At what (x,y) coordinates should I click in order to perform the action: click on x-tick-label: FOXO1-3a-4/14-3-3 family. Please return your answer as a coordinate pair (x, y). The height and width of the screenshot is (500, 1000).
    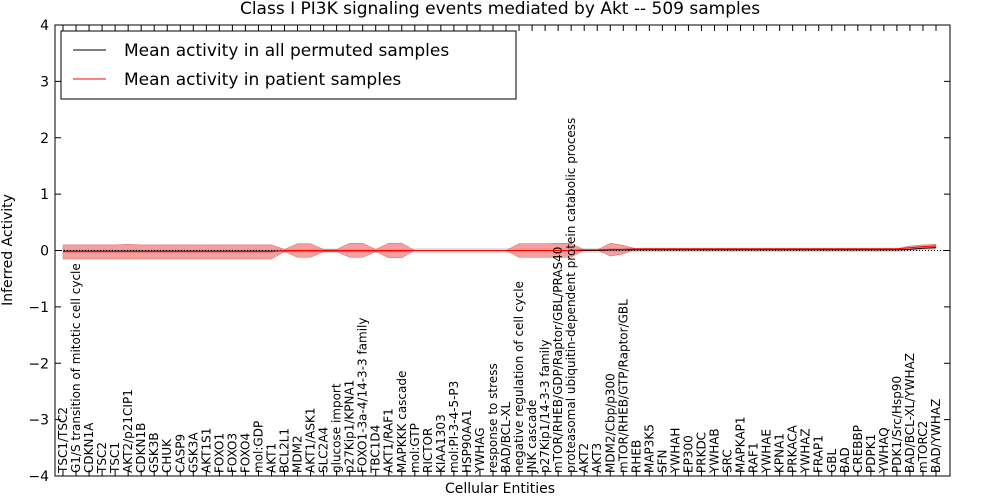
    Looking at the image, I should click on (363, 396).